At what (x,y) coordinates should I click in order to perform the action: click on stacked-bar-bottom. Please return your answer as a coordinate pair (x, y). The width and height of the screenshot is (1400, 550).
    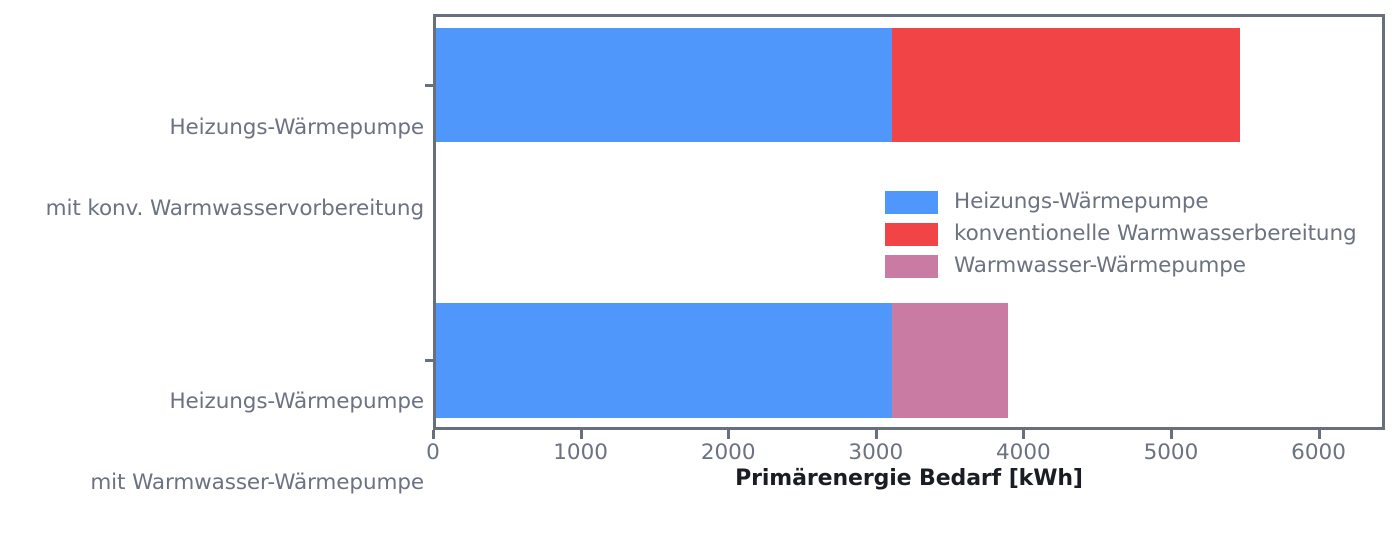
    Looking at the image, I should click on (722, 360).